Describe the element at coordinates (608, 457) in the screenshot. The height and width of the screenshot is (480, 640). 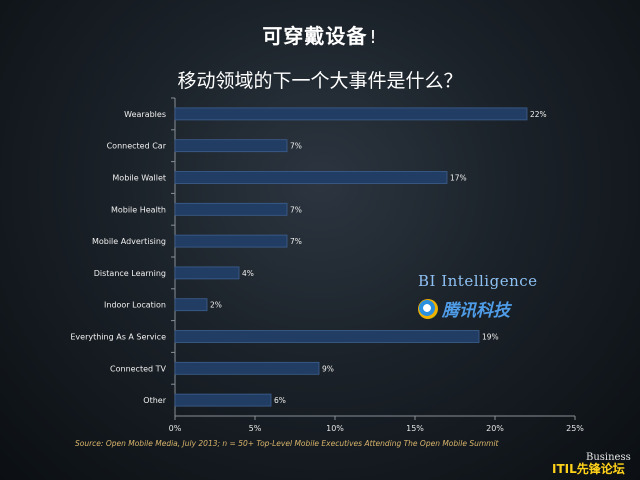
I see `business-logo: Business` at that location.